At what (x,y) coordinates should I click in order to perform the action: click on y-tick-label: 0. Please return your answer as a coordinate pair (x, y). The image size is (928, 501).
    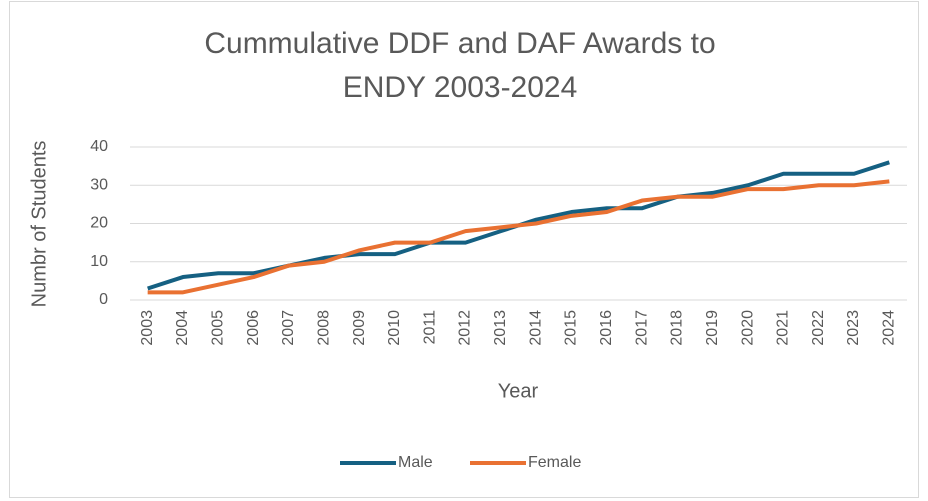
    Looking at the image, I should click on (103, 299).